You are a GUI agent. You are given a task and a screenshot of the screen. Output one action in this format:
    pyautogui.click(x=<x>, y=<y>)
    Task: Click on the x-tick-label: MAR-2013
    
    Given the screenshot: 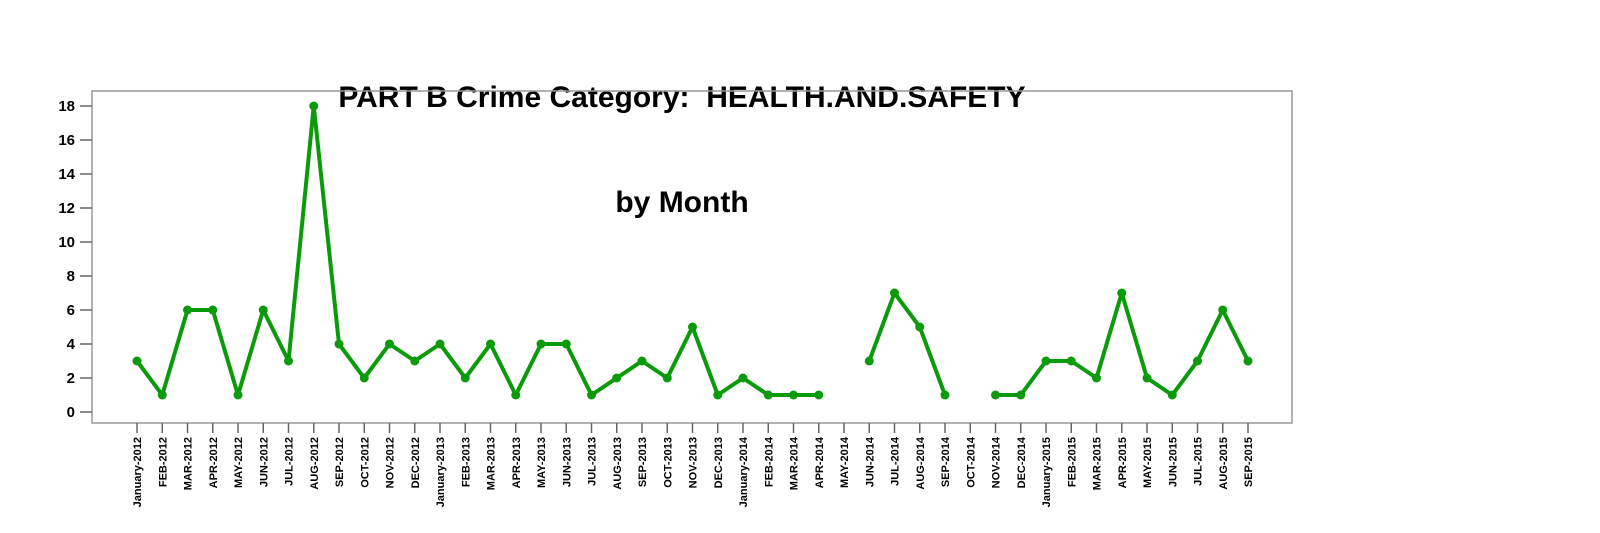 What is the action you would take?
    pyautogui.click(x=492, y=463)
    